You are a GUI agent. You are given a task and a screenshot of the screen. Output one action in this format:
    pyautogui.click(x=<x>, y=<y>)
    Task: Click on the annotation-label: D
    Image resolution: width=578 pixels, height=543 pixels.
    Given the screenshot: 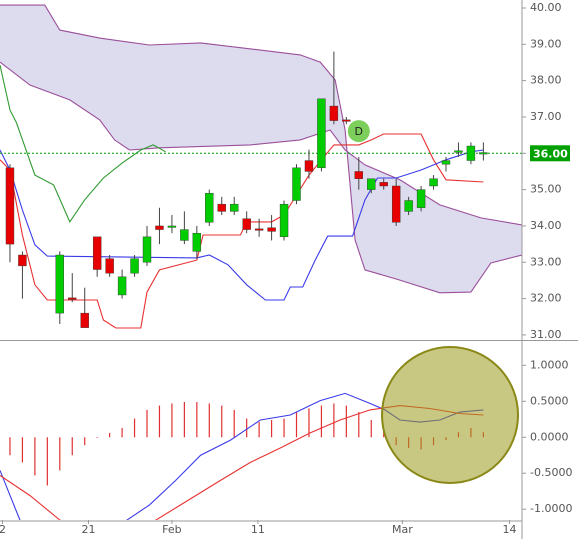 What is the action you would take?
    pyautogui.click(x=359, y=131)
    